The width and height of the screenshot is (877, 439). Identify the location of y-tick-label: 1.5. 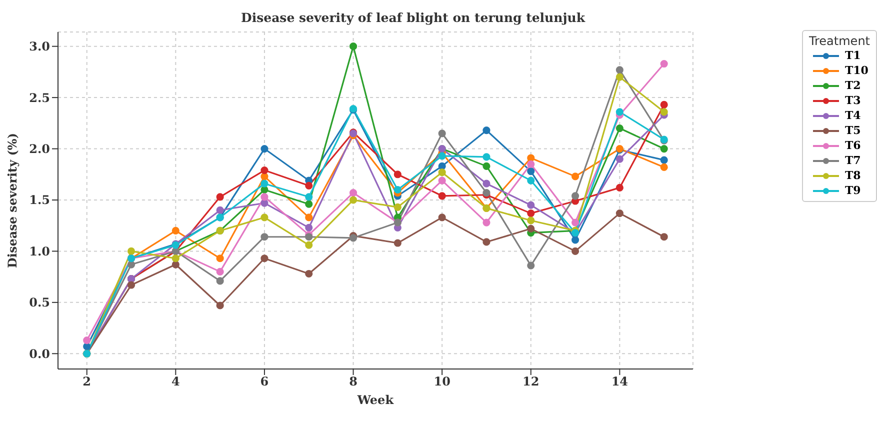
(39, 200).